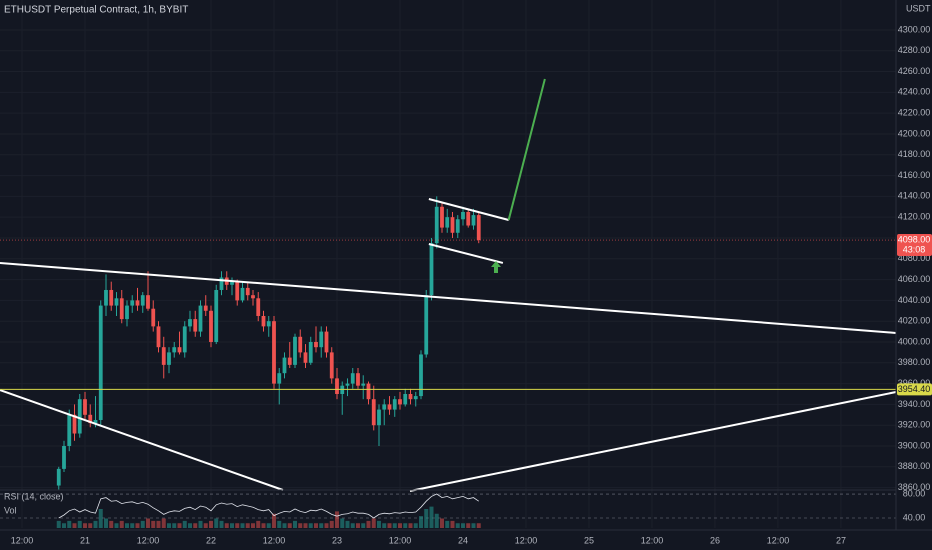 The width and height of the screenshot is (932, 550). Describe the element at coordinates (96, 10) in the screenshot. I see `chart-title: ETHUSDT Perpetual Contract, 1h, BYBIT` at that location.